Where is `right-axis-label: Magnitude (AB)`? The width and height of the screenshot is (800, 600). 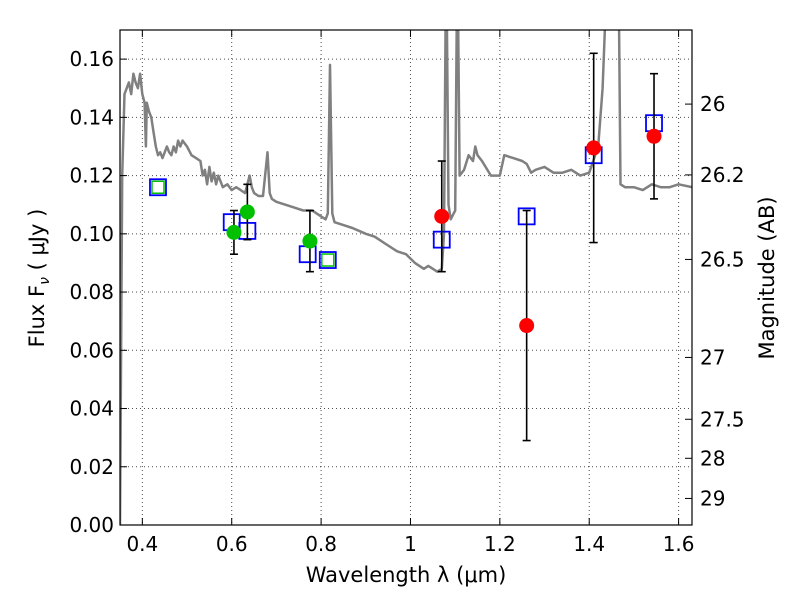 right-axis-label: Magnitude (AB) is located at coordinates (767, 277).